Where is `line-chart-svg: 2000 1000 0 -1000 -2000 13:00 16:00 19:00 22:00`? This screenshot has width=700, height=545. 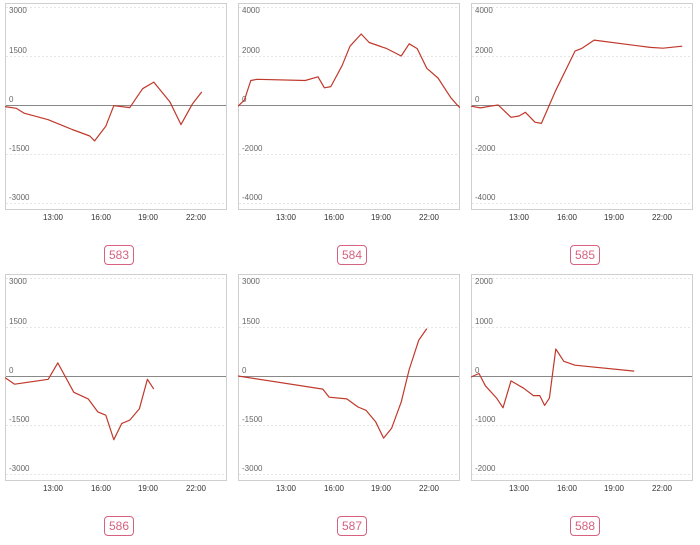 line-chart-svg: 2000 1000 0 -1000 -2000 13:00 16:00 19:00 22:00 is located at coordinates (582, 383).